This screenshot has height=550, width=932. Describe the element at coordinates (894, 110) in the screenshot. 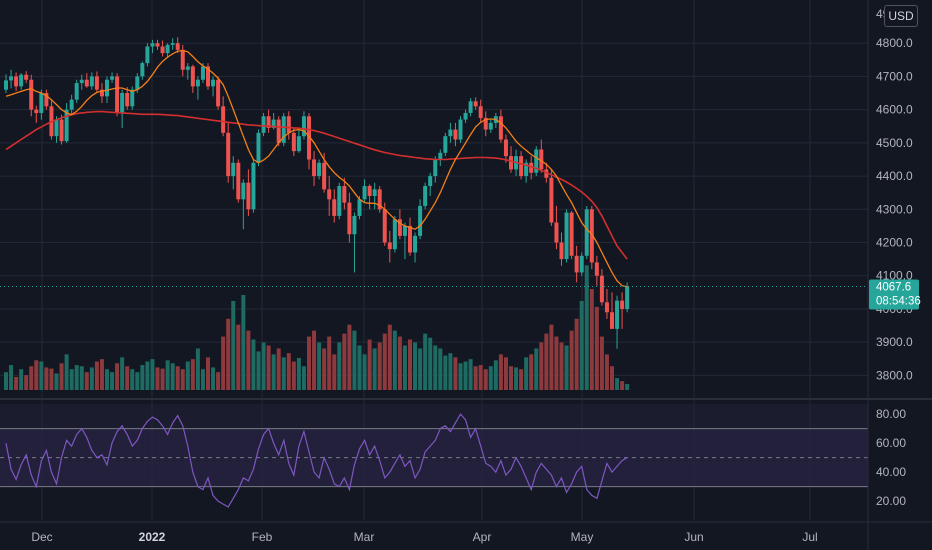

I see `price-tick-label: 4600.0` at that location.